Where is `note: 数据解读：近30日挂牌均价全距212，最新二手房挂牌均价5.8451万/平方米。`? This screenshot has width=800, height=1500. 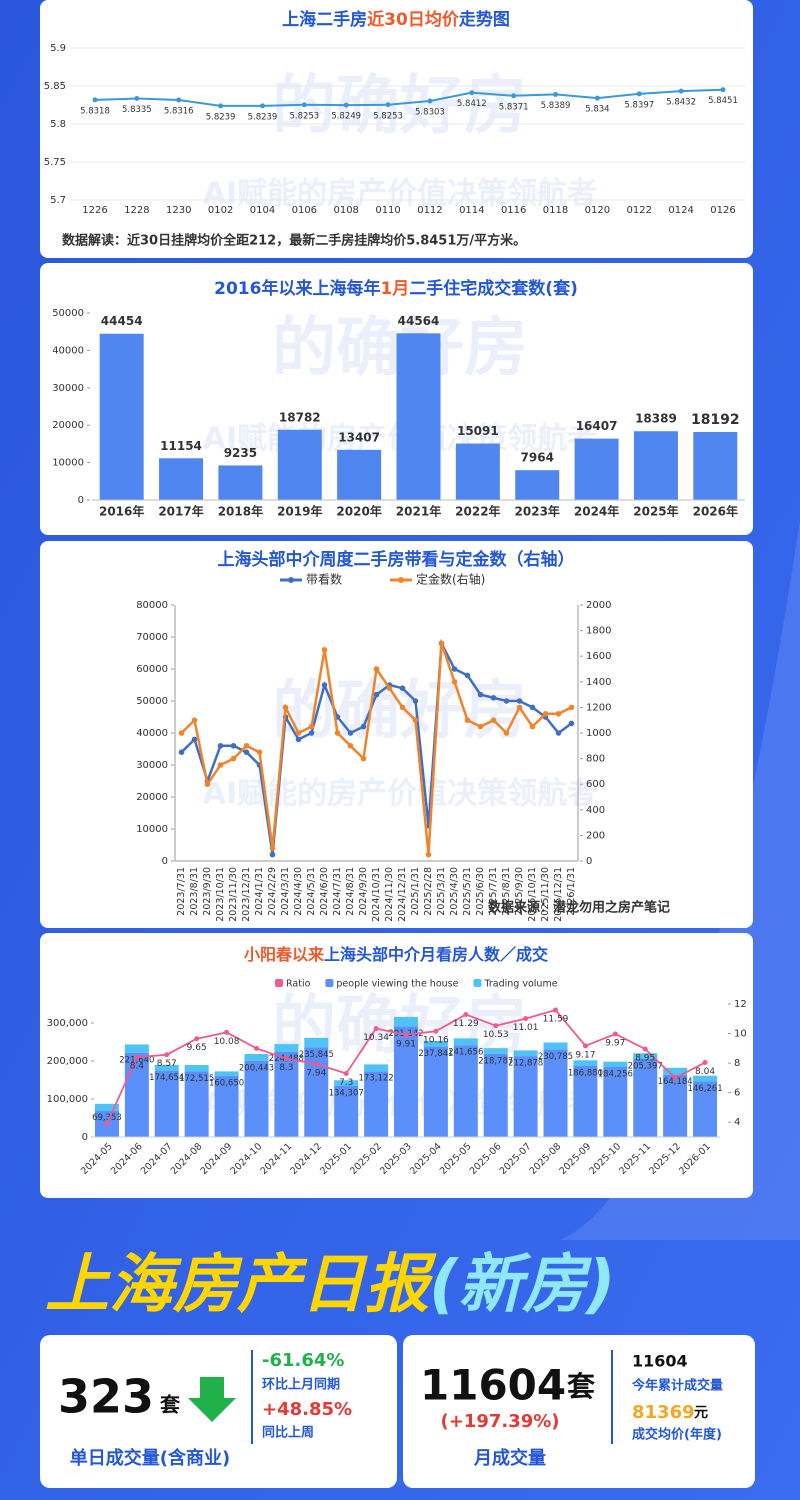
note: 数据解读：近30日挂牌均价全距212，最新二手房挂牌均价5.8451万/平方米。 is located at coordinates (294, 241).